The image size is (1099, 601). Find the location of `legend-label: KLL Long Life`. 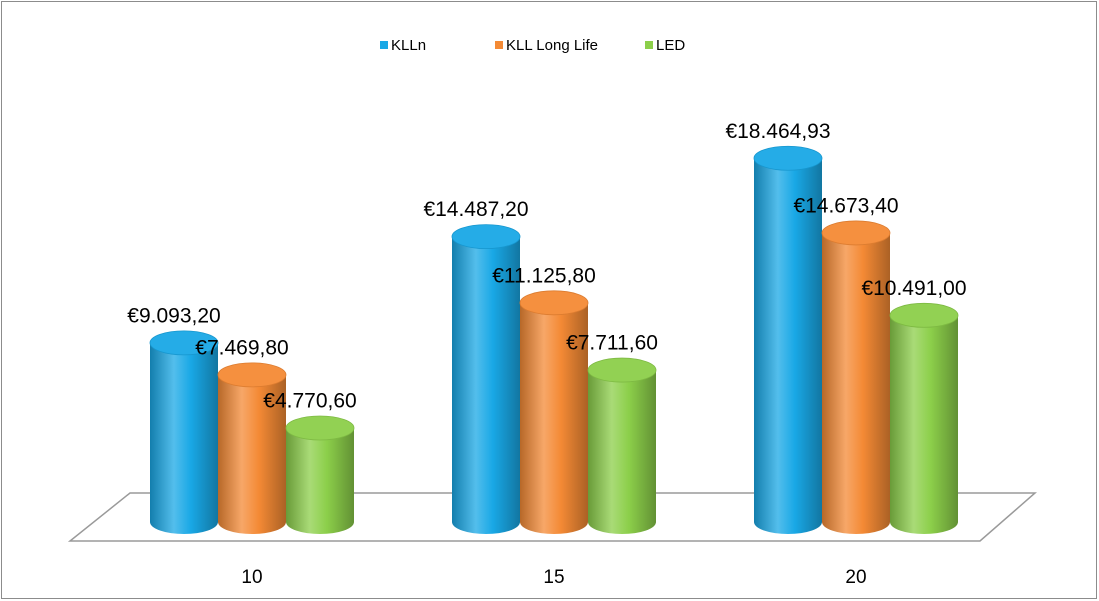

legend-label: KLL Long Life is located at coordinates (552, 45).